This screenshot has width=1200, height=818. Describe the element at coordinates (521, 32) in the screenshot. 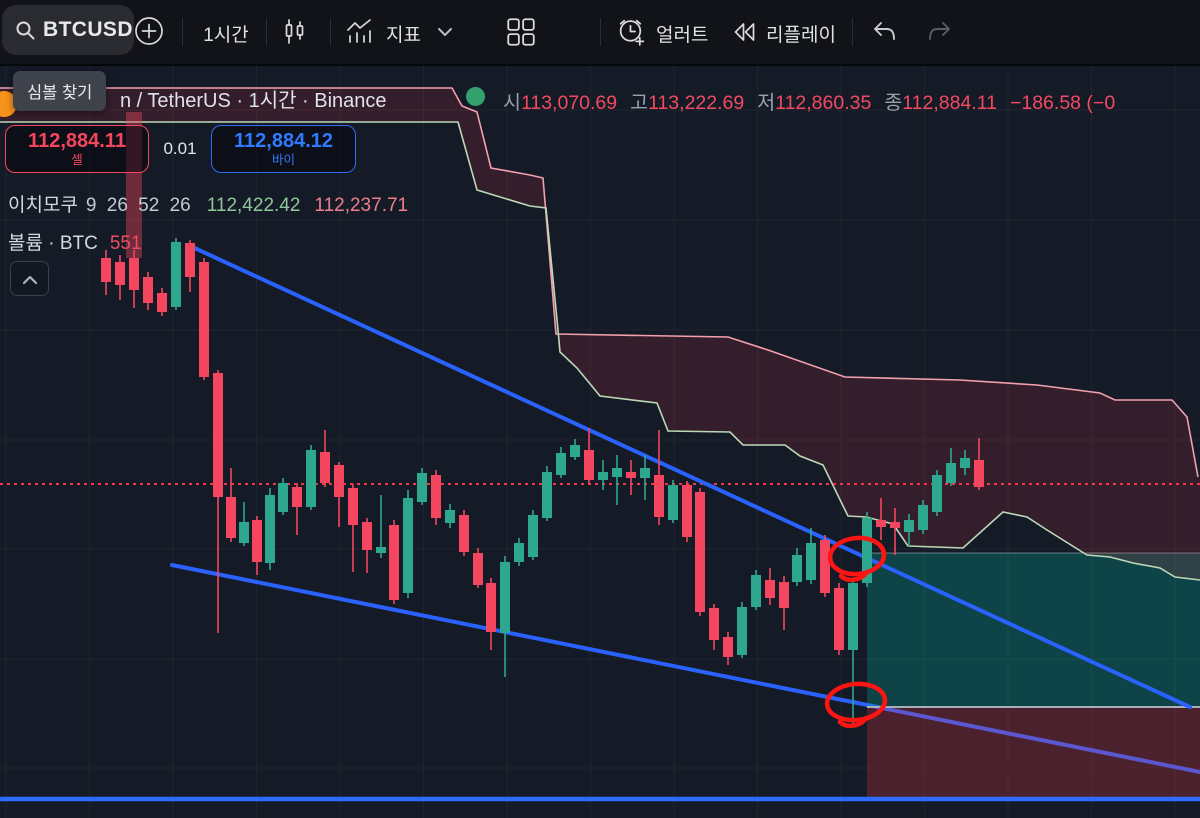

I see `layout-button` at that location.